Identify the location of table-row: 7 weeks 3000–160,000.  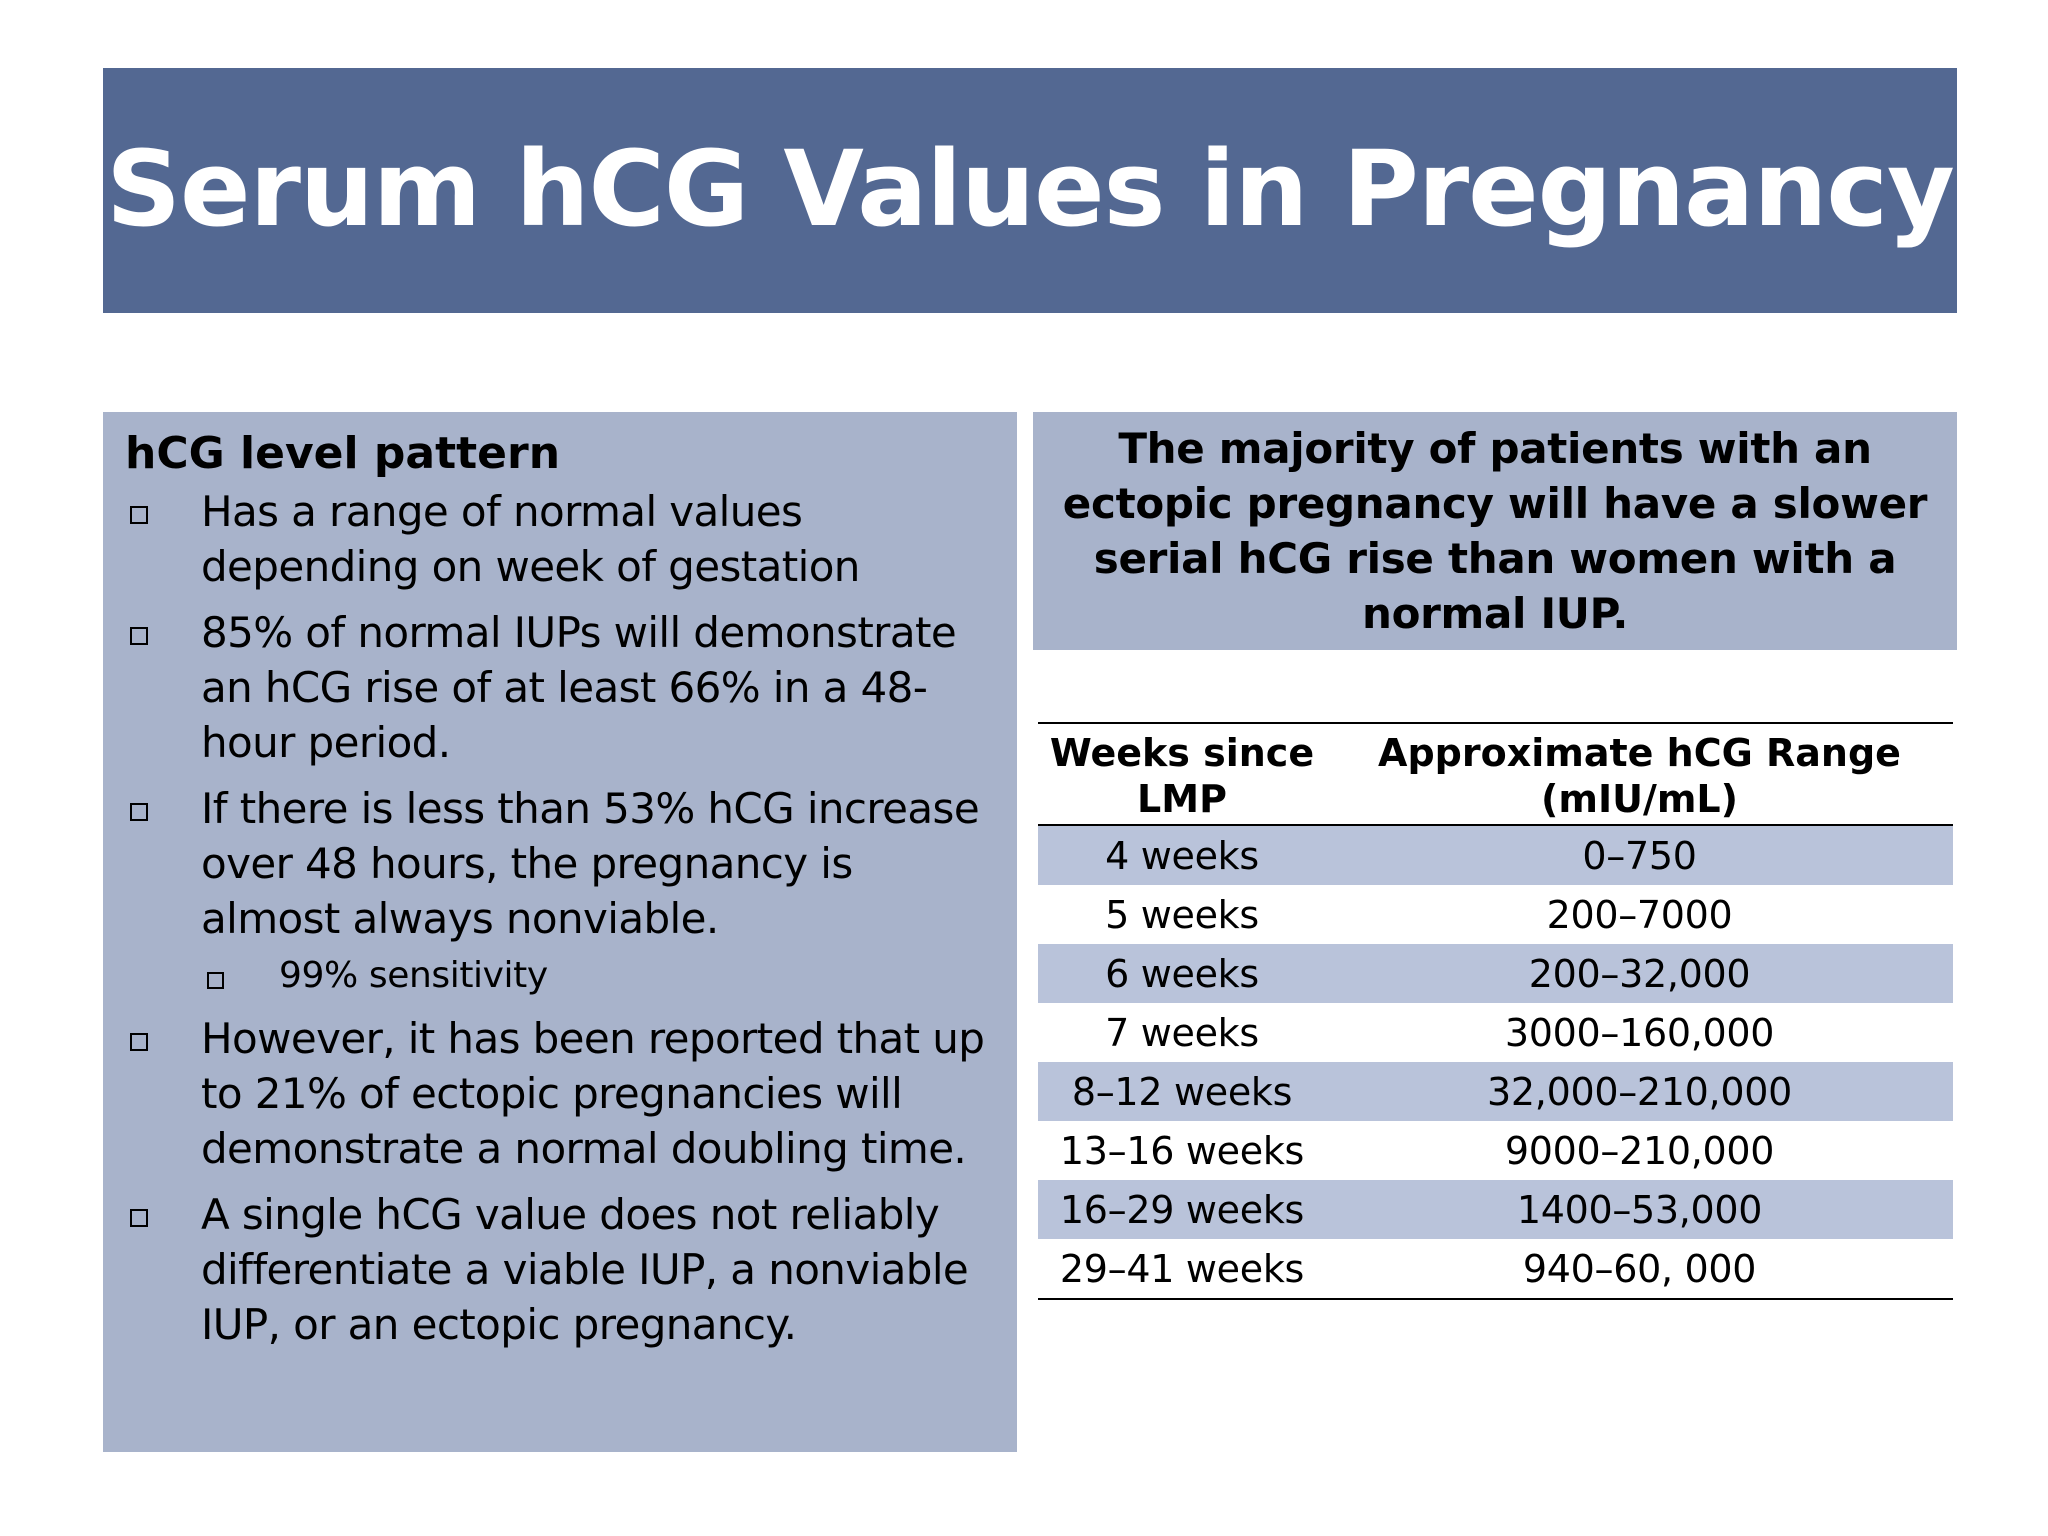
(1495, 1032).